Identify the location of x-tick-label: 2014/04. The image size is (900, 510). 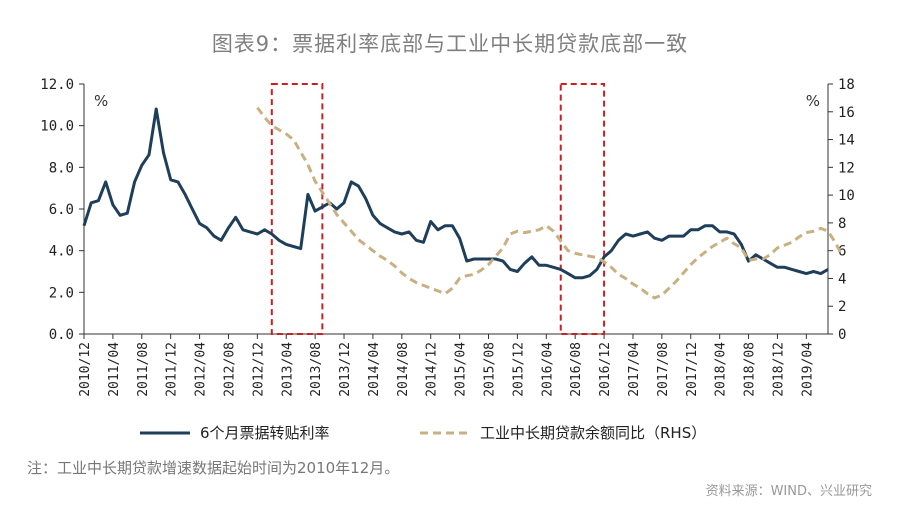
(374, 369).